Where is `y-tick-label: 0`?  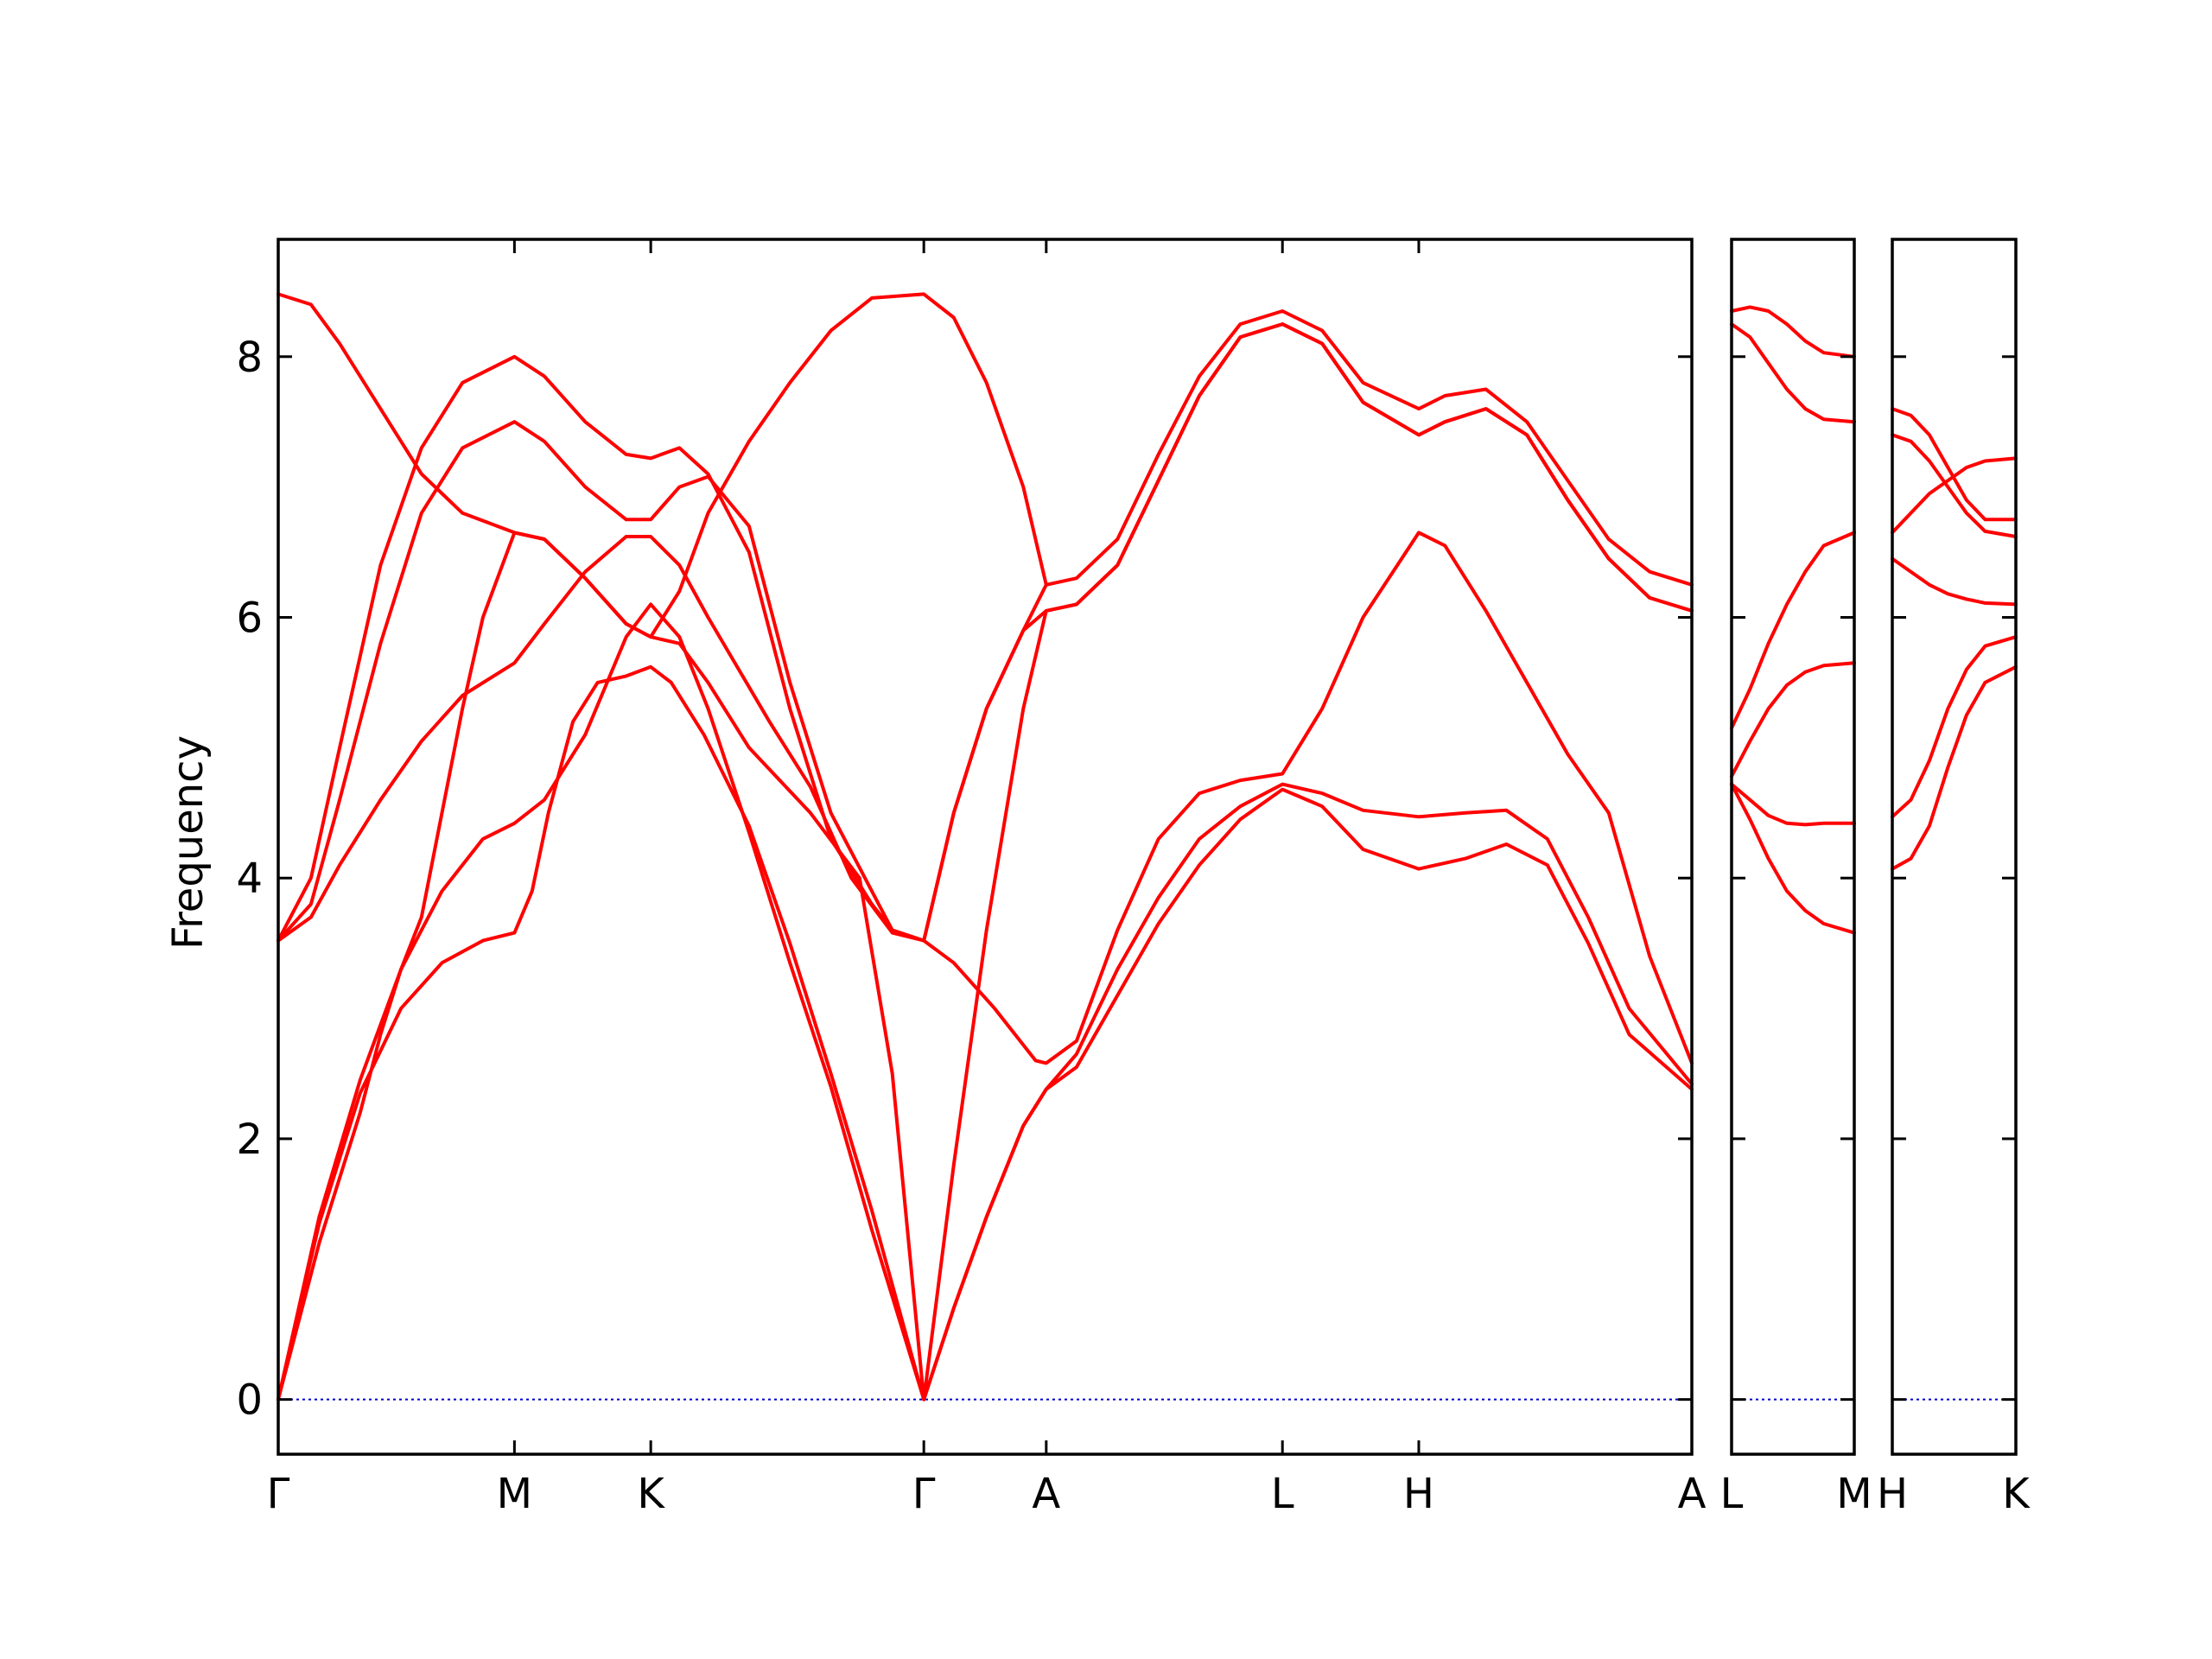
y-tick-label: 0 is located at coordinates (249, 1400).